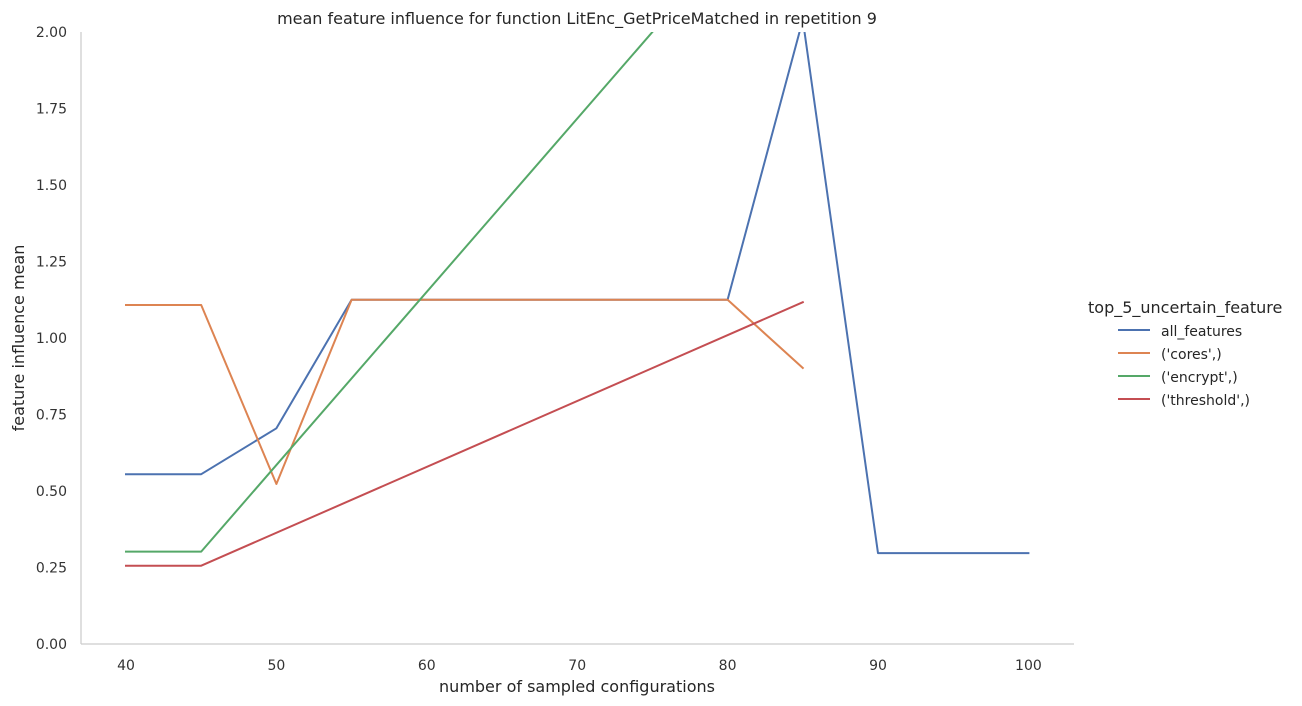  I want to click on x-tick-labels: 40 50 60 70 80 90 100, so click(579, 666).